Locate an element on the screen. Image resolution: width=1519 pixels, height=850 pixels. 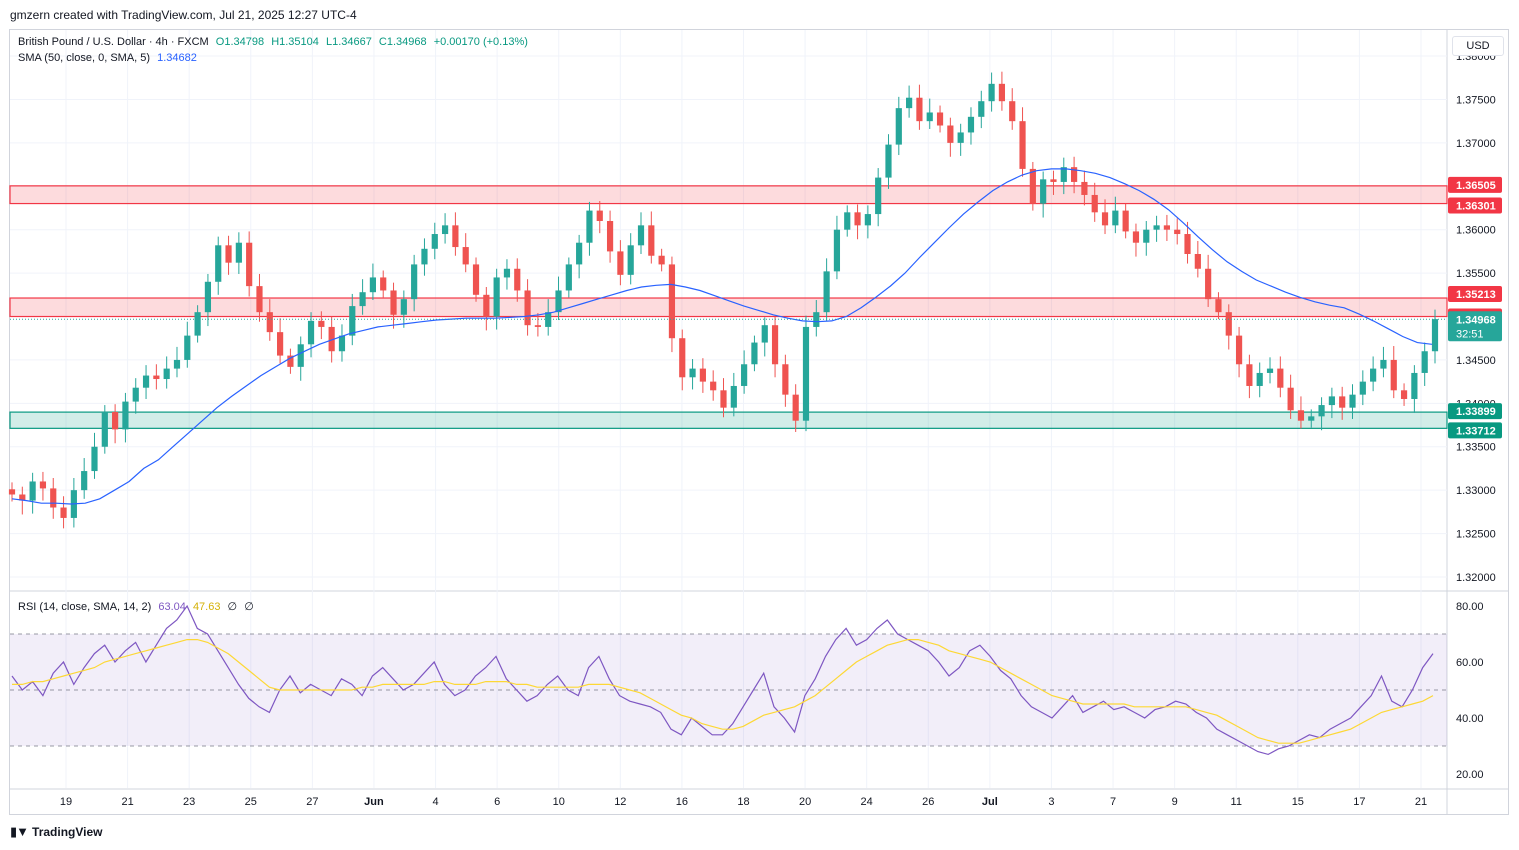
currency-button: USD is located at coordinates (1478, 46).